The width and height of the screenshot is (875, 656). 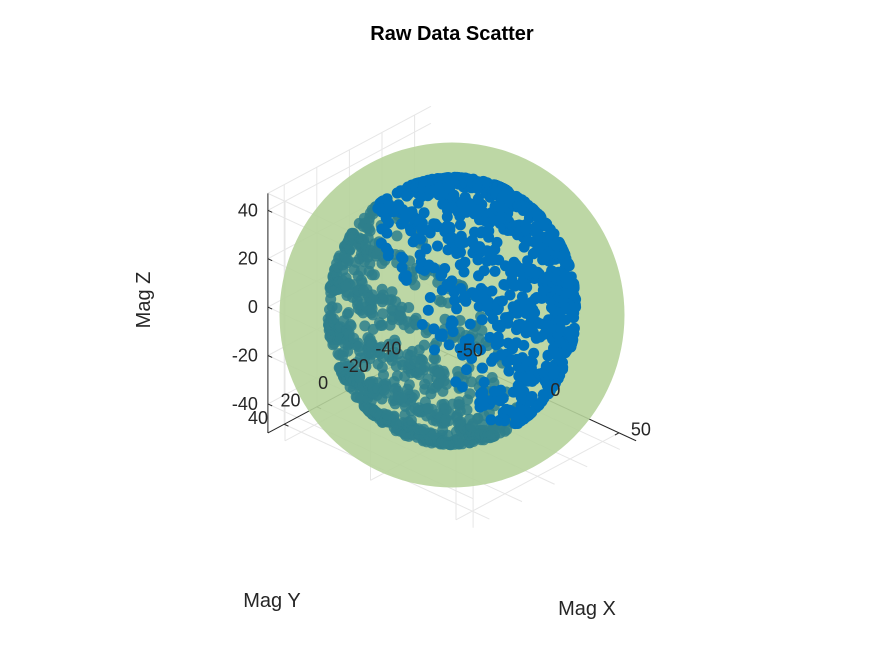 What do you see at coordinates (617, 434) in the screenshot?
I see `x-tick` at bounding box center [617, 434].